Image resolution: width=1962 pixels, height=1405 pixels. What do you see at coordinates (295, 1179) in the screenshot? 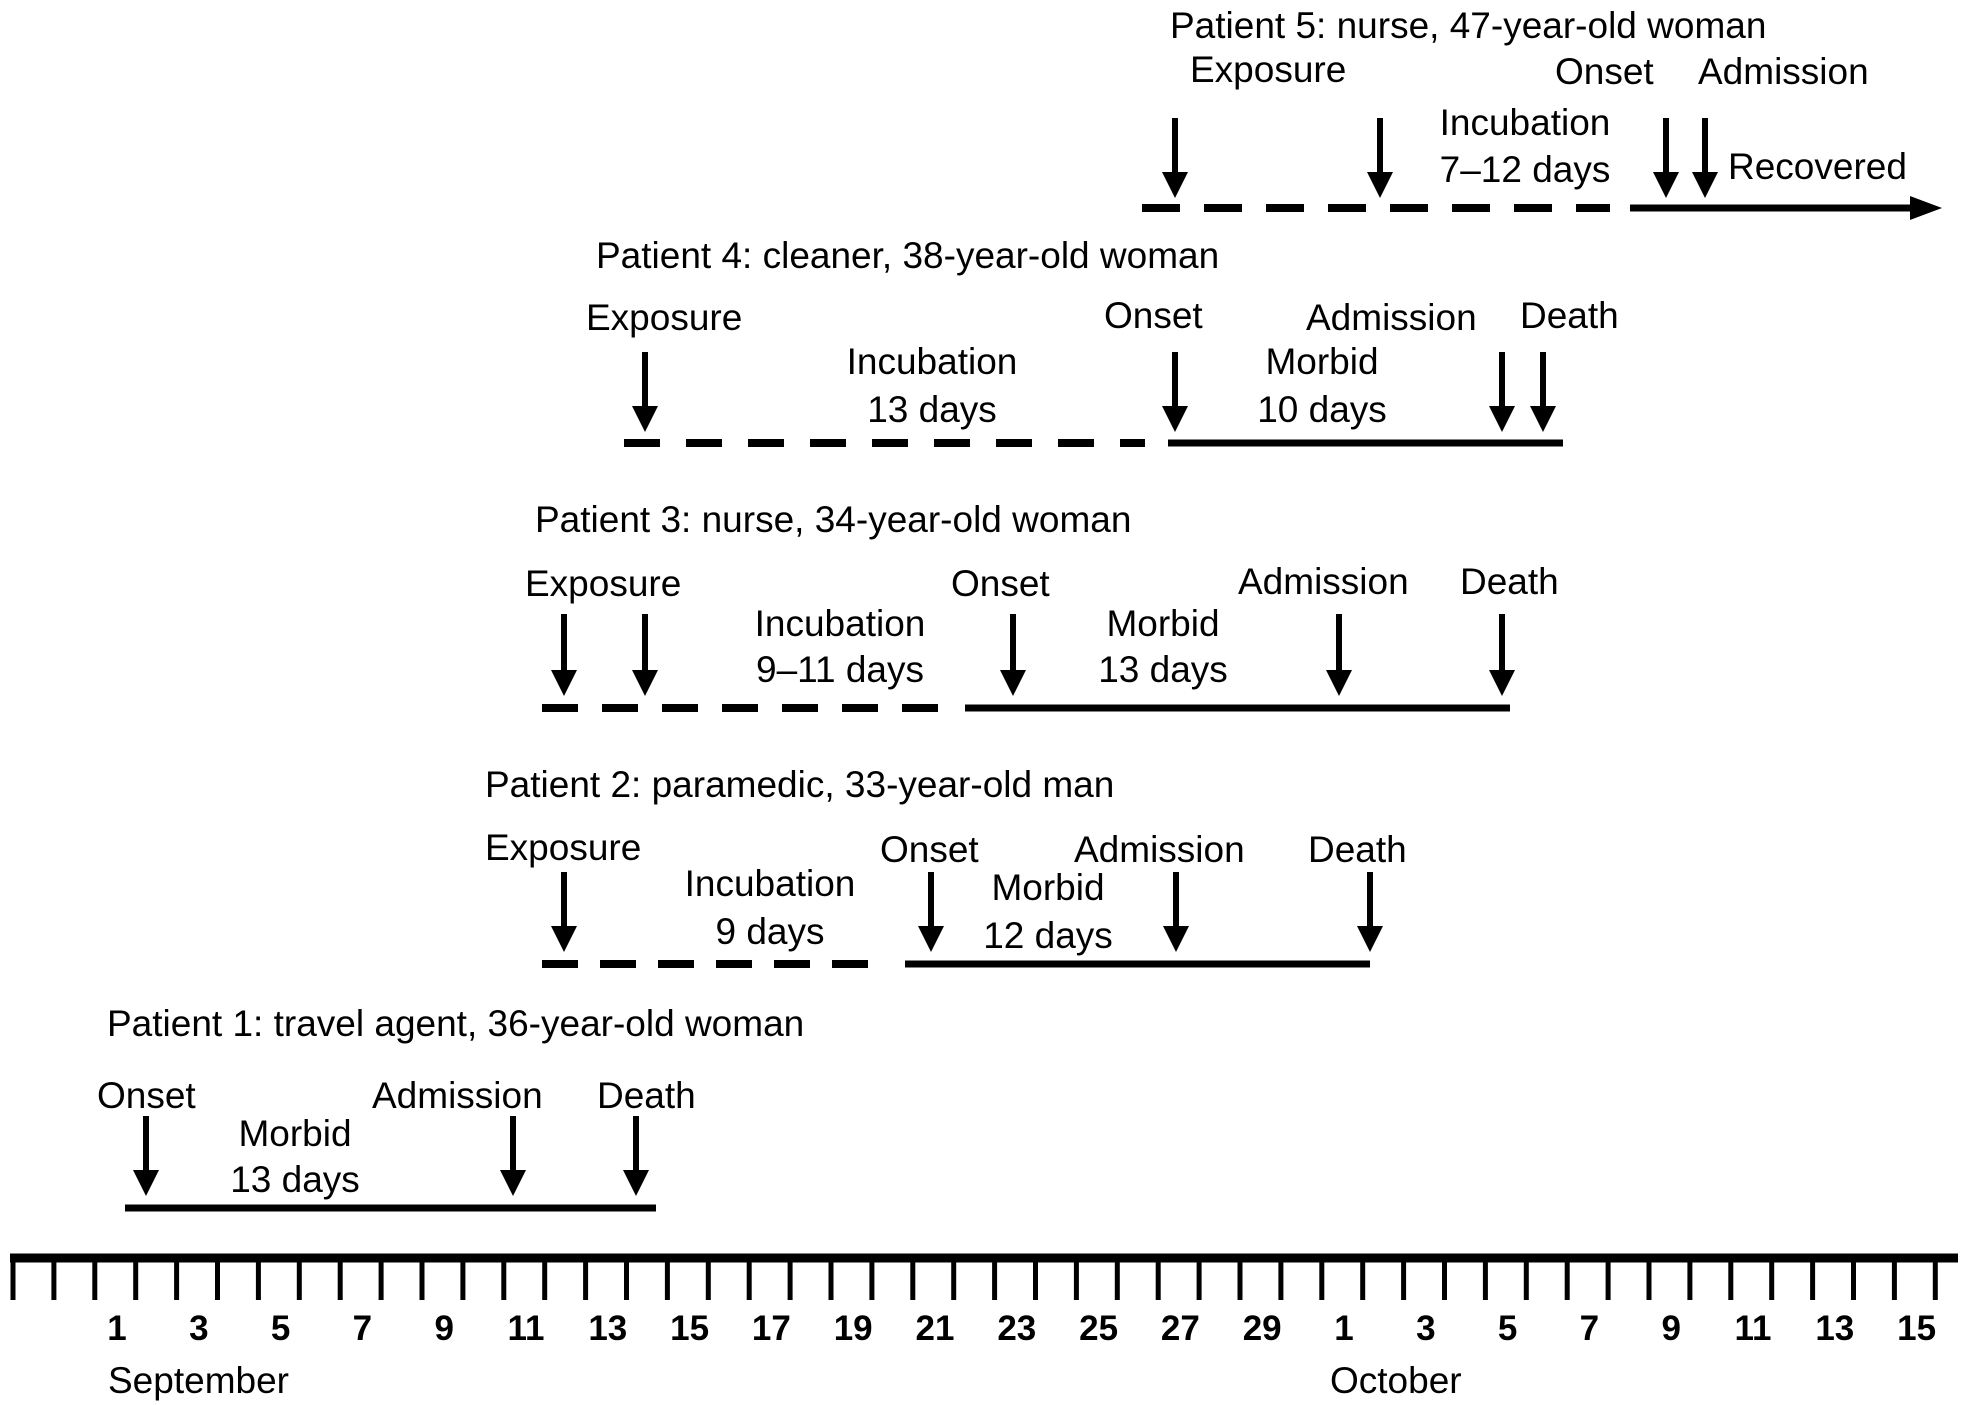
I see `patient-1-morbid-days: 13 days` at bounding box center [295, 1179].